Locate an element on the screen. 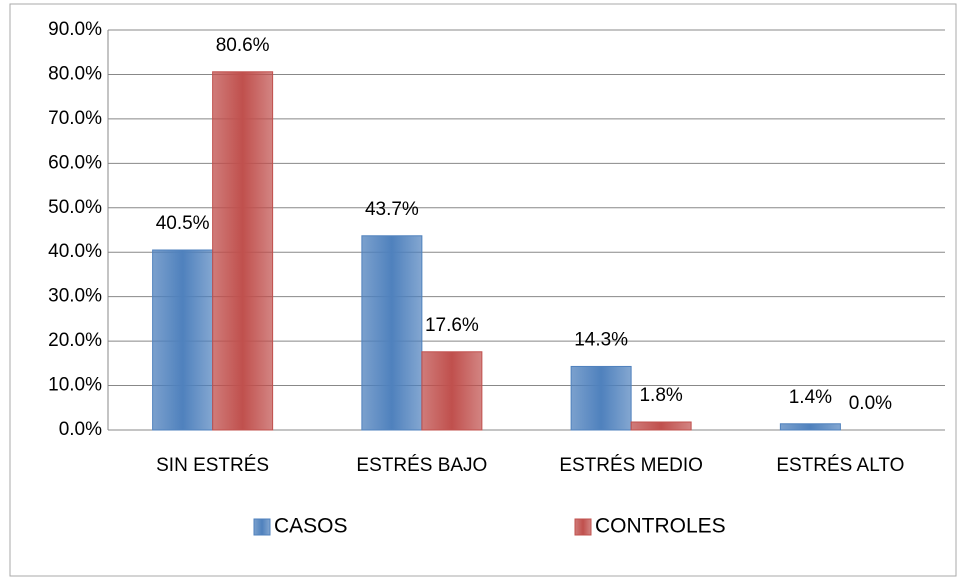  y-tick-label: 70.0% is located at coordinates (75, 118).